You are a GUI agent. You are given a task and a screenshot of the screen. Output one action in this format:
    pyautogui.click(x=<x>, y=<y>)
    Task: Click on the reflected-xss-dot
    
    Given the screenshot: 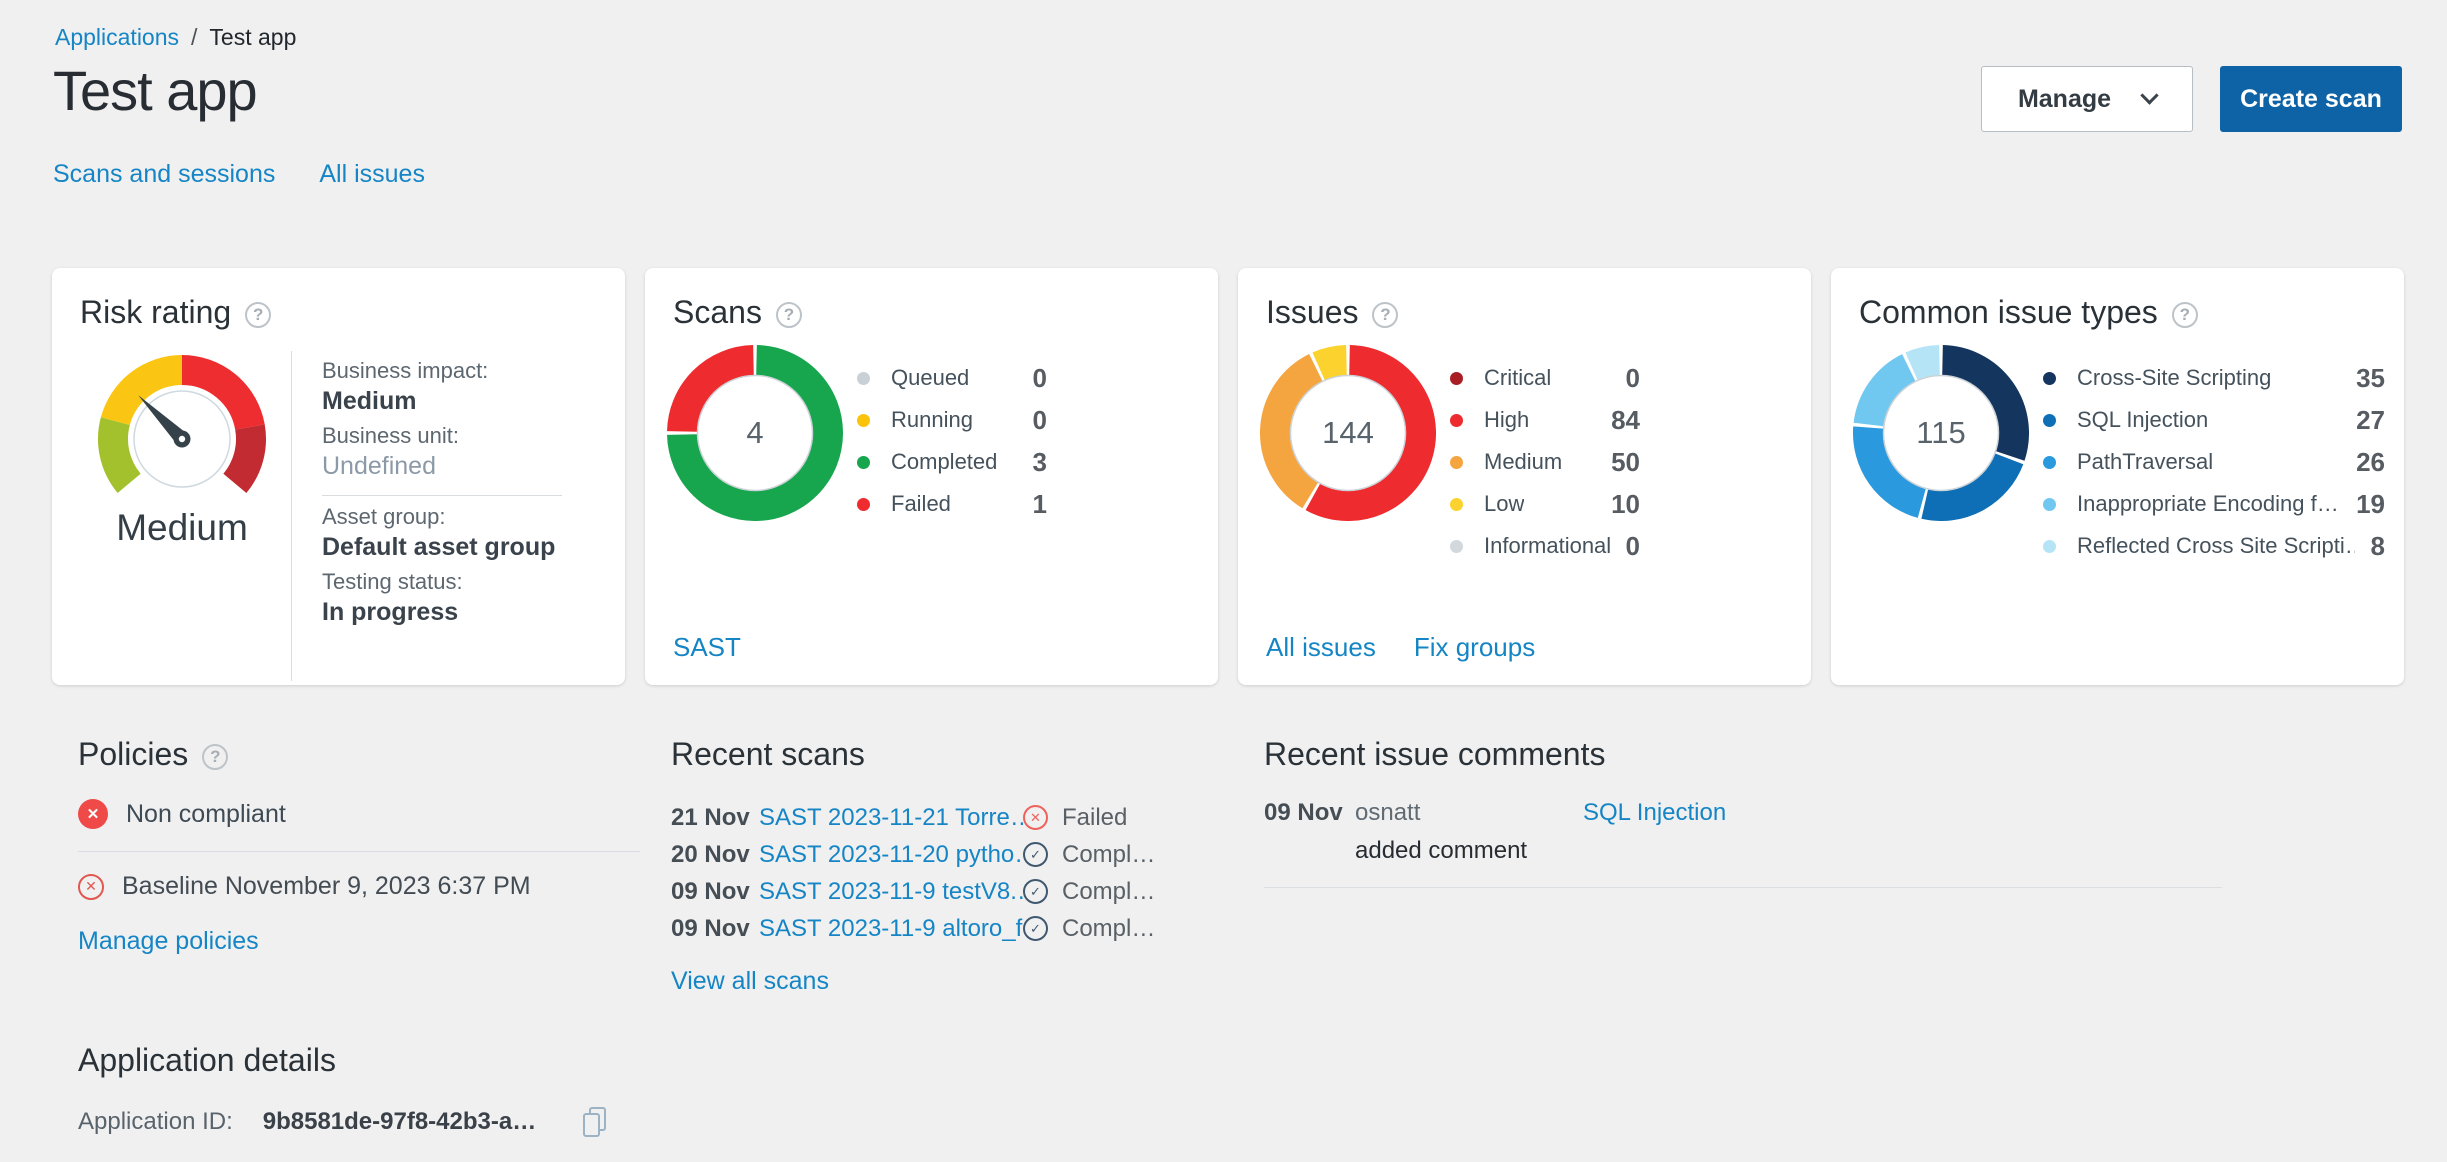 What is the action you would take?
    pyautogui.click(x=2049, y=546)
    